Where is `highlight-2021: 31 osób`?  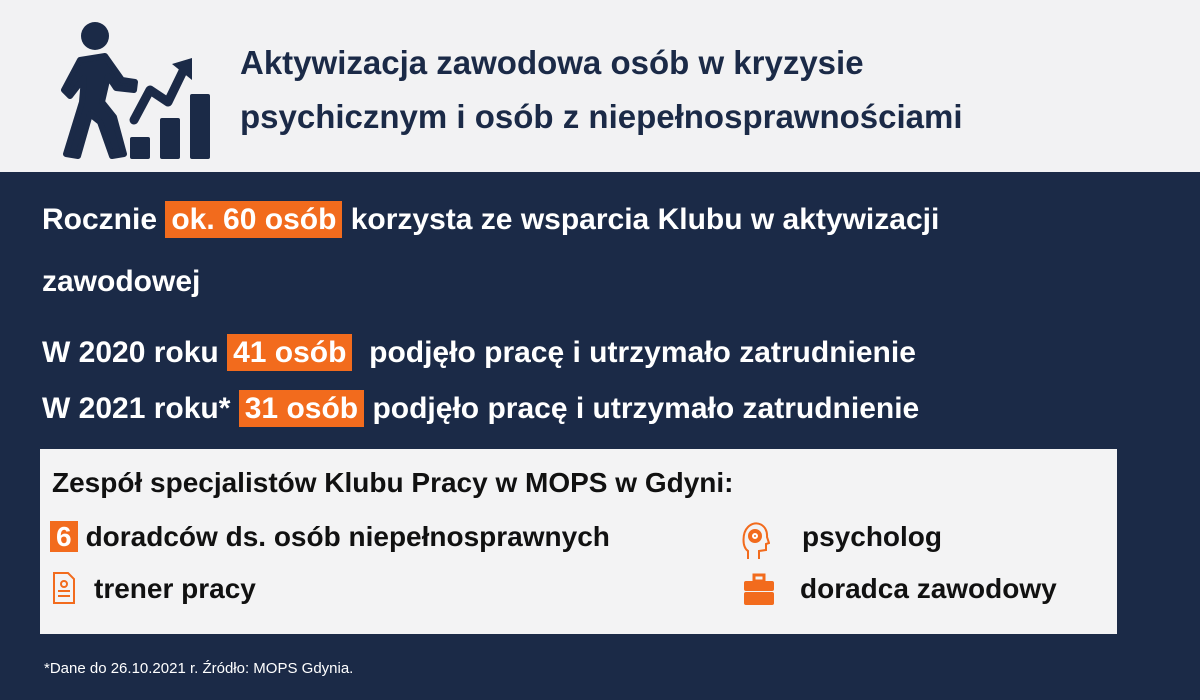
highlight-2021: 31 osób is located at coordinates (301, 408).